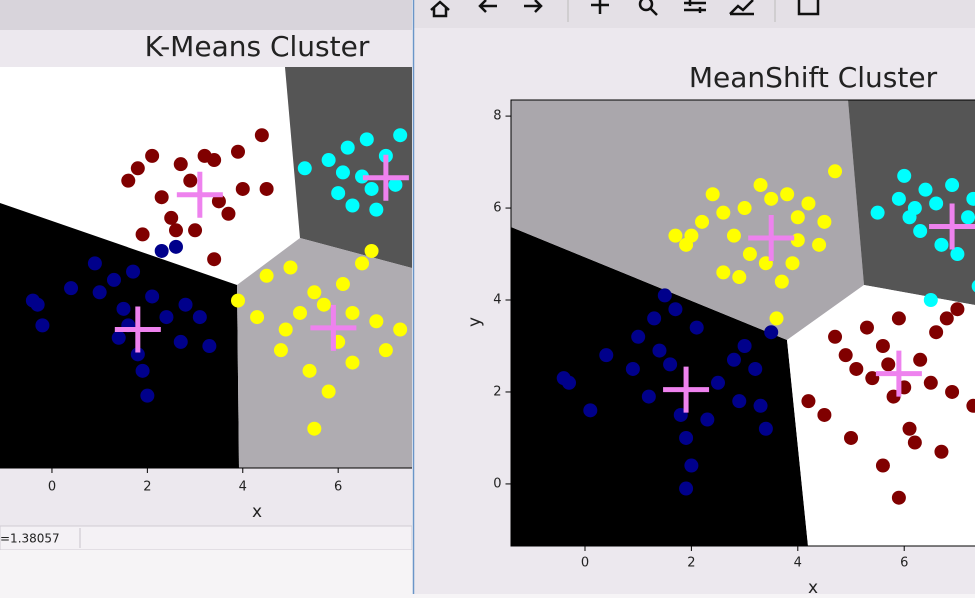 Image resolution: width=975 pixels, height=598 pixels. I want to click on y-tick-label: 8, so click(497, 116).